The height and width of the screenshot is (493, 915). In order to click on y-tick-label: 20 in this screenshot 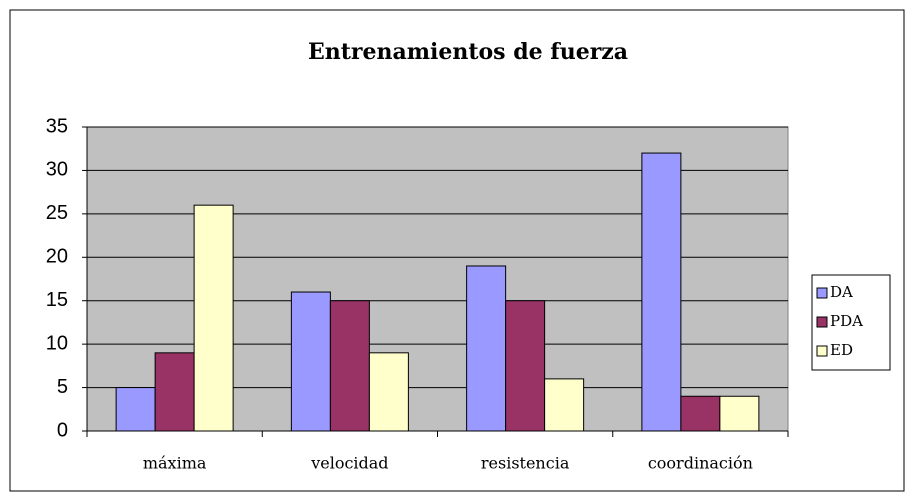, I will do `click(57, 257)`.